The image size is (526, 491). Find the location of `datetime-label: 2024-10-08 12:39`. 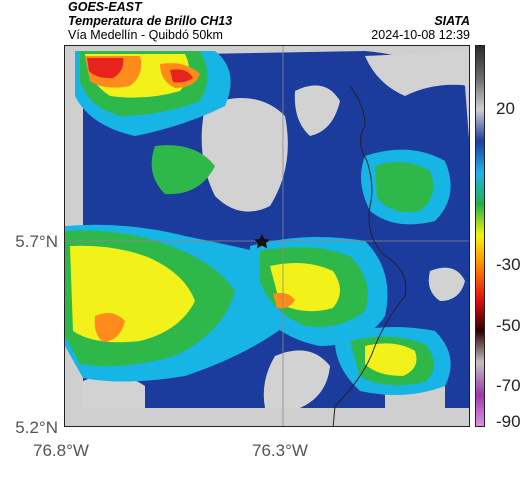

datetime-label: 2024-10-08 12:39 is located at coordinates (420, 35).